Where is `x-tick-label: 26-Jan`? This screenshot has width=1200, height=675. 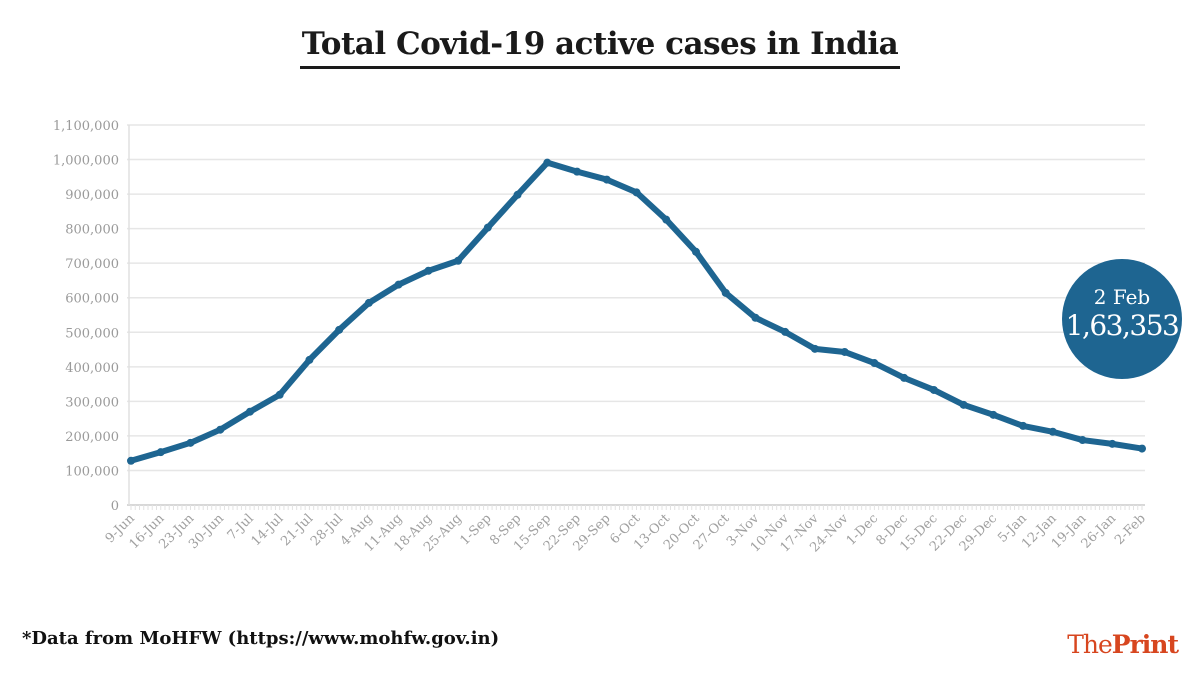 x-tick-label: 26-Jan is located at coordinates (1099, 531).